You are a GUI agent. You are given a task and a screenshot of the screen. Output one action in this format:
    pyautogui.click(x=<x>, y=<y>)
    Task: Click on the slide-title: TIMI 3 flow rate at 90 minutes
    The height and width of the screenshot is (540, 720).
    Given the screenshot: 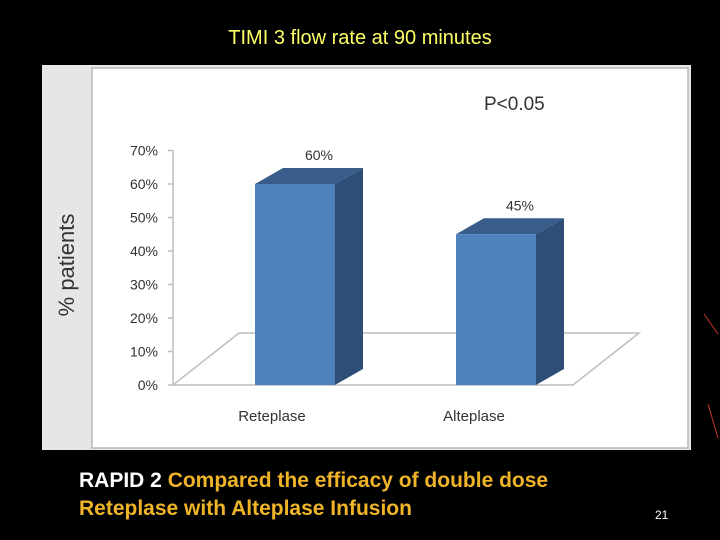 What is the action you would take?
    pyautogui.click(x=360, y=38)
    